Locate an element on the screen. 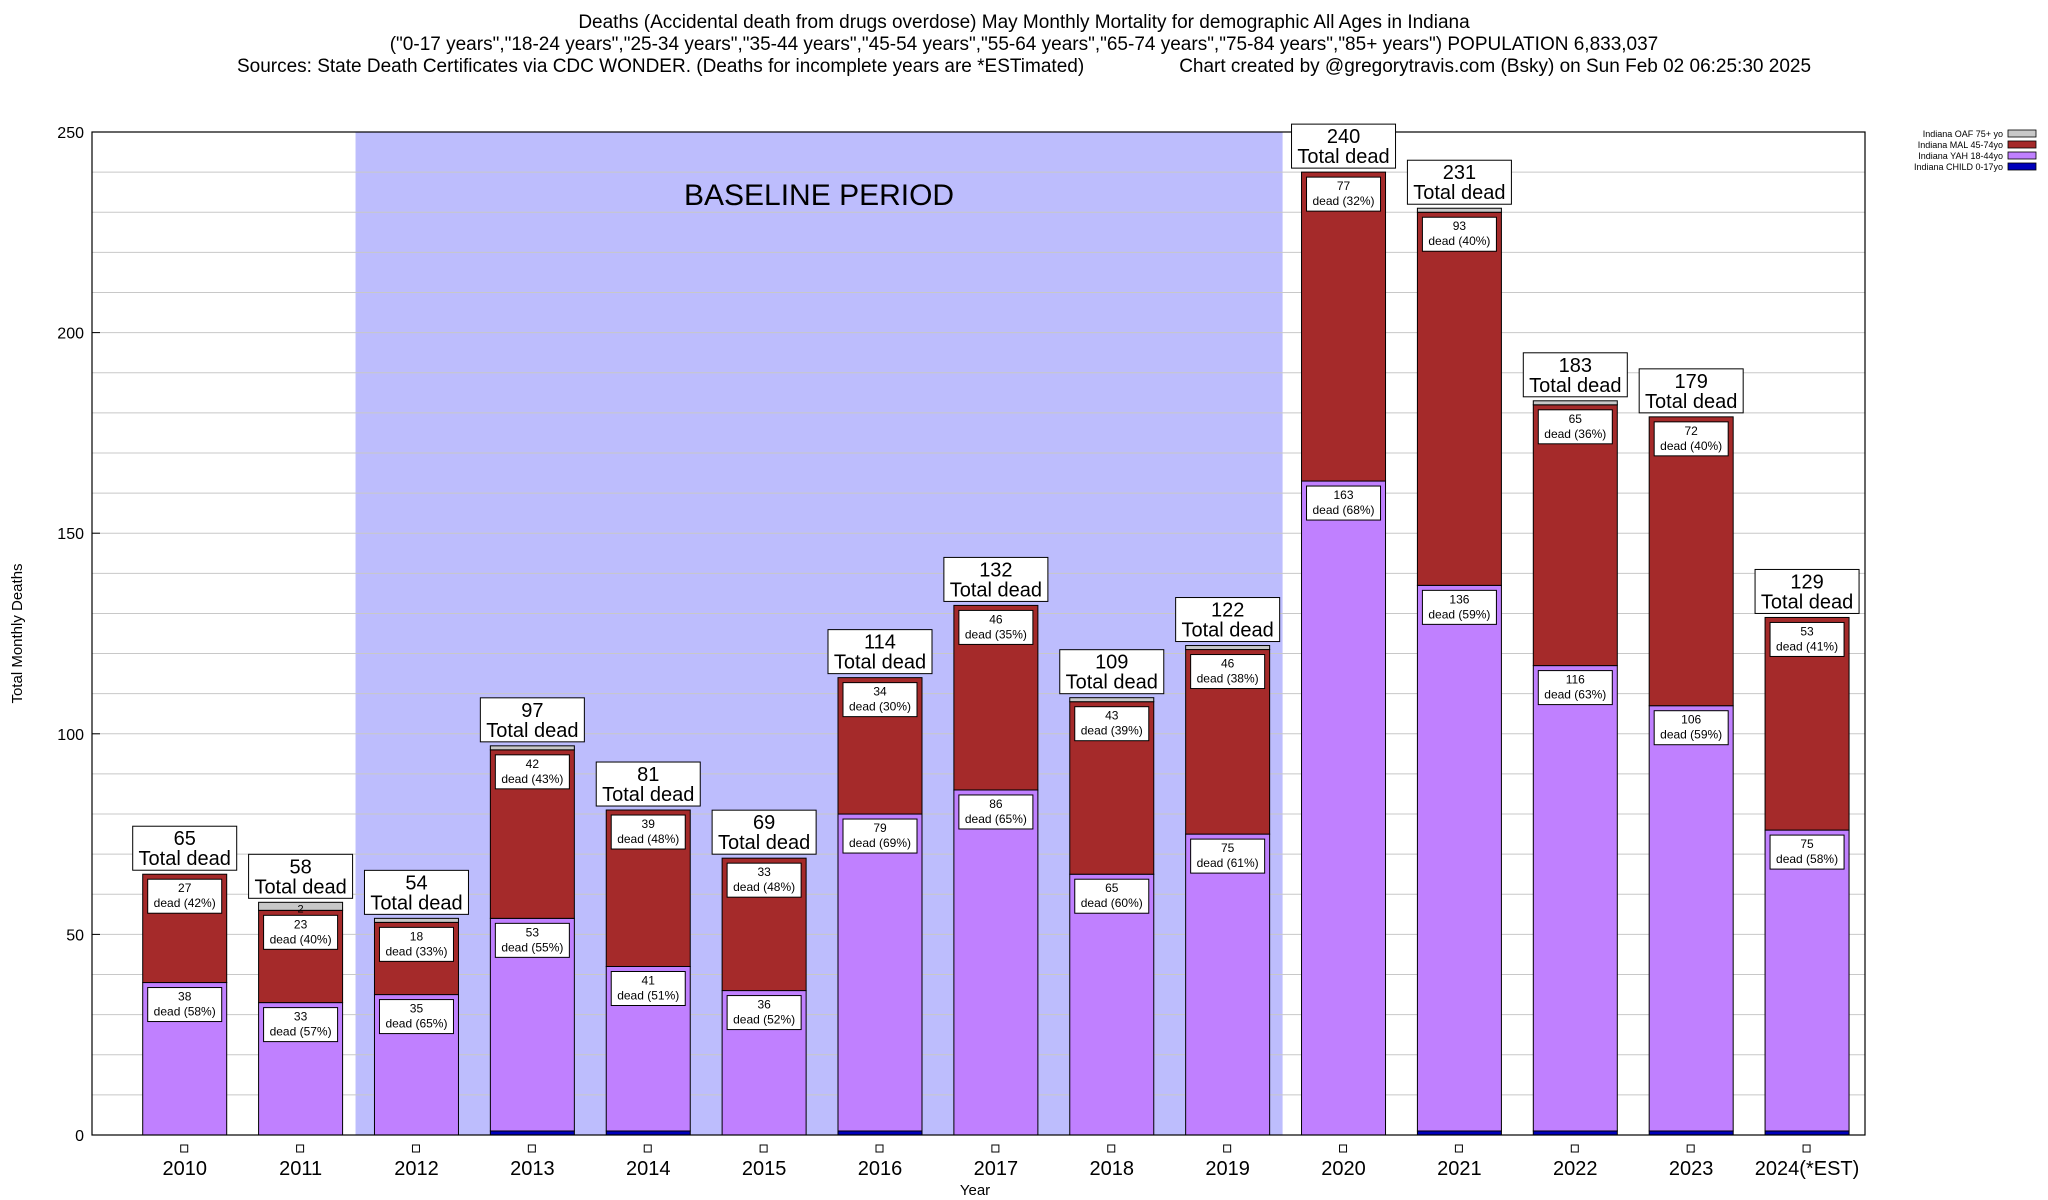 This screenshot has height=1200, width=2048. segment-label-count: 42 is located at coordinates (533, 764).